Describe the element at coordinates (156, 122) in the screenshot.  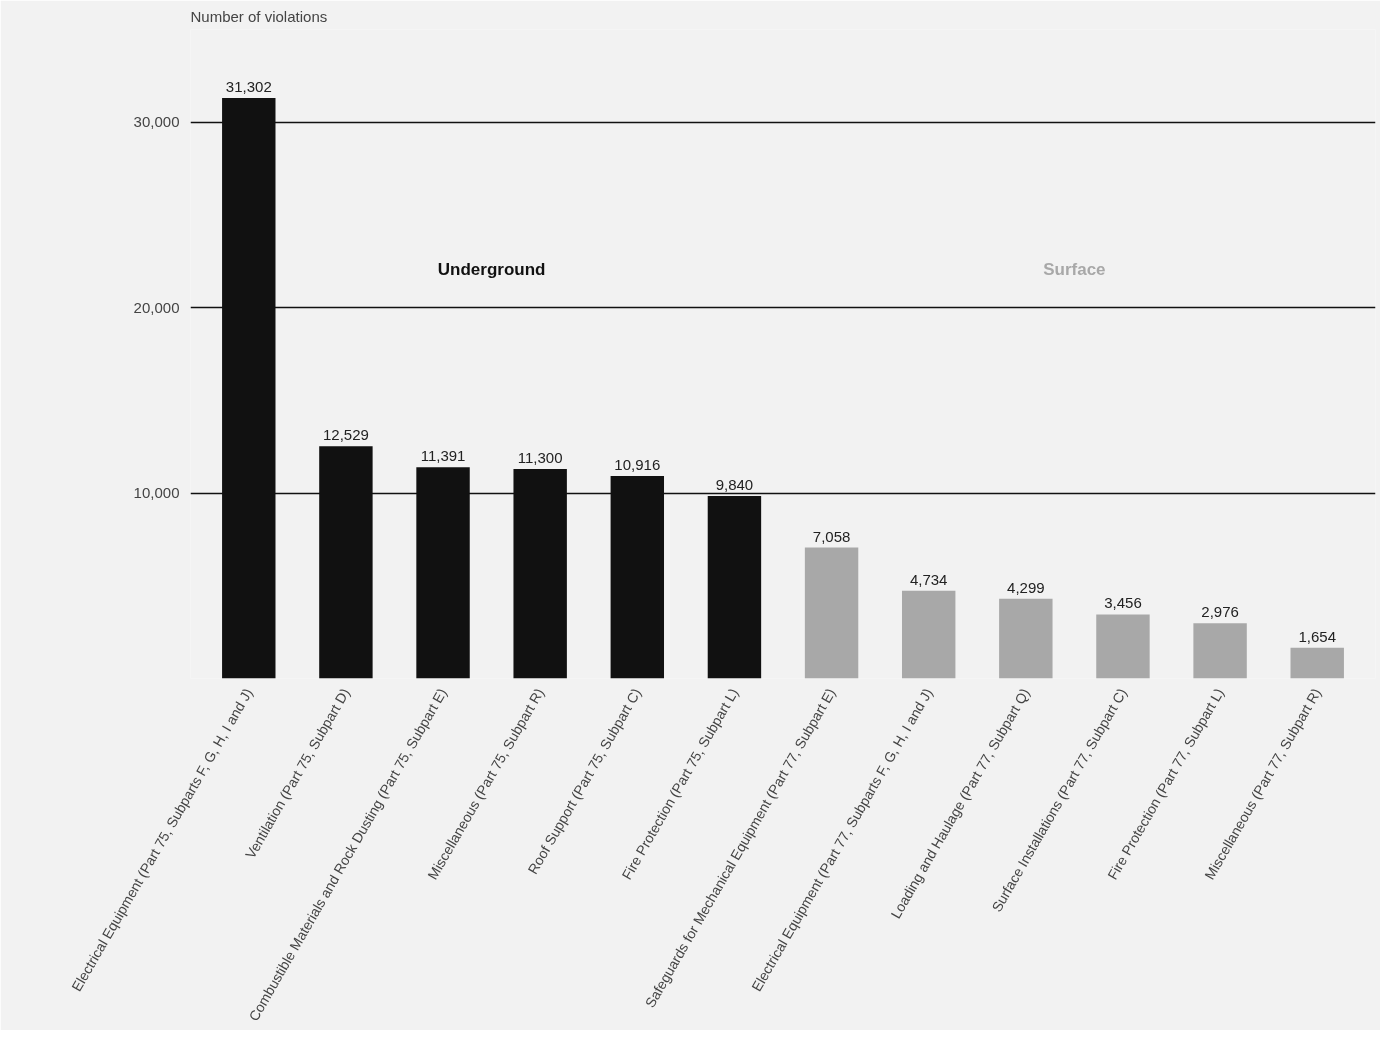
I see `y-tick-label: 30,000` at that location.